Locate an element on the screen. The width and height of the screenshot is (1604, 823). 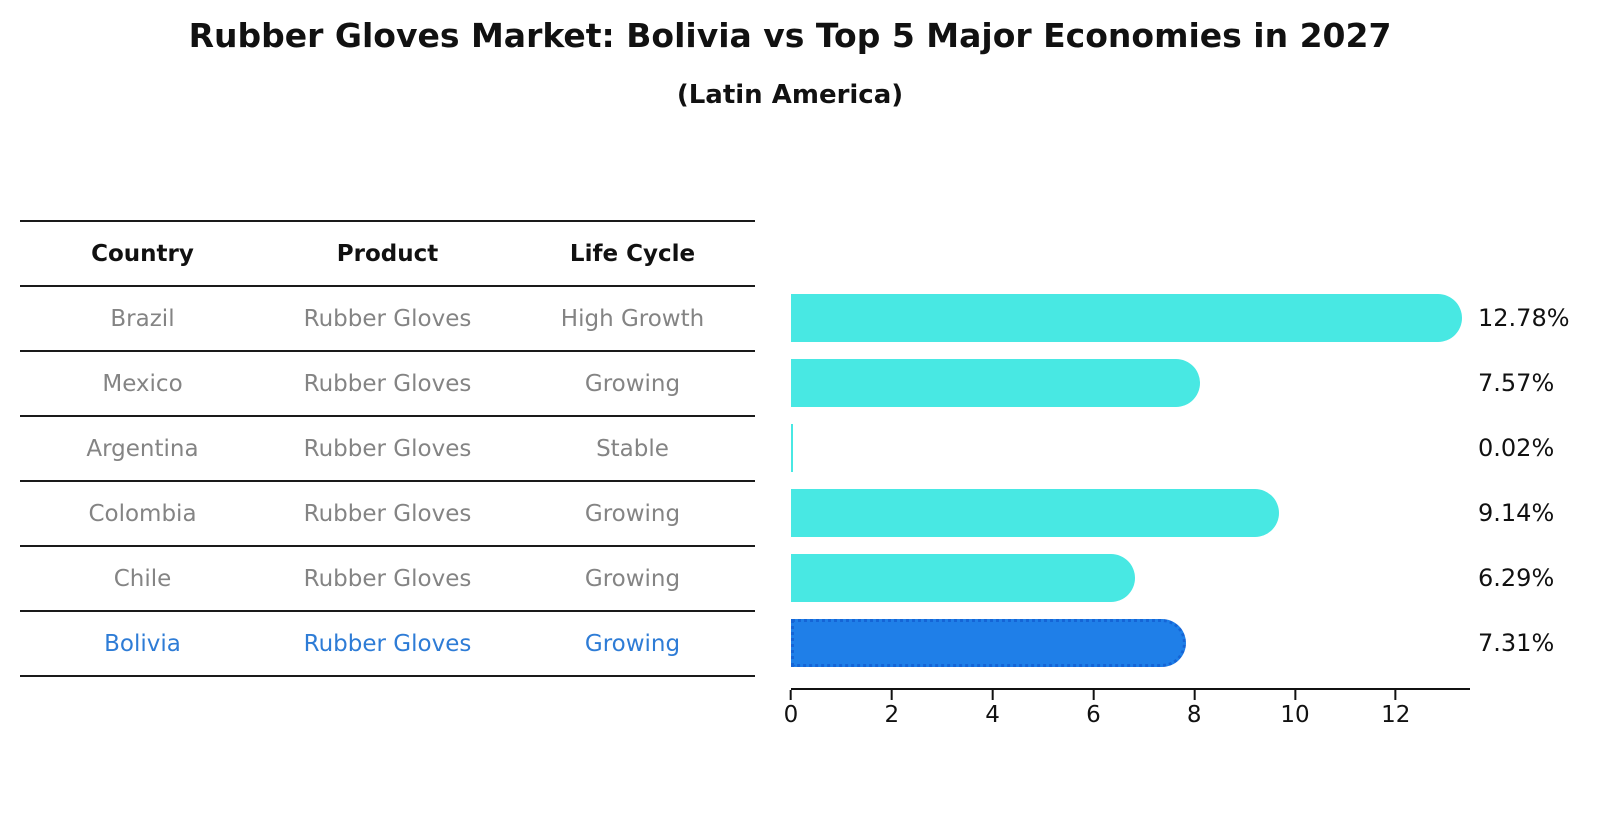
cell-life-cycle: Stable is located at coordinates (632, 448).